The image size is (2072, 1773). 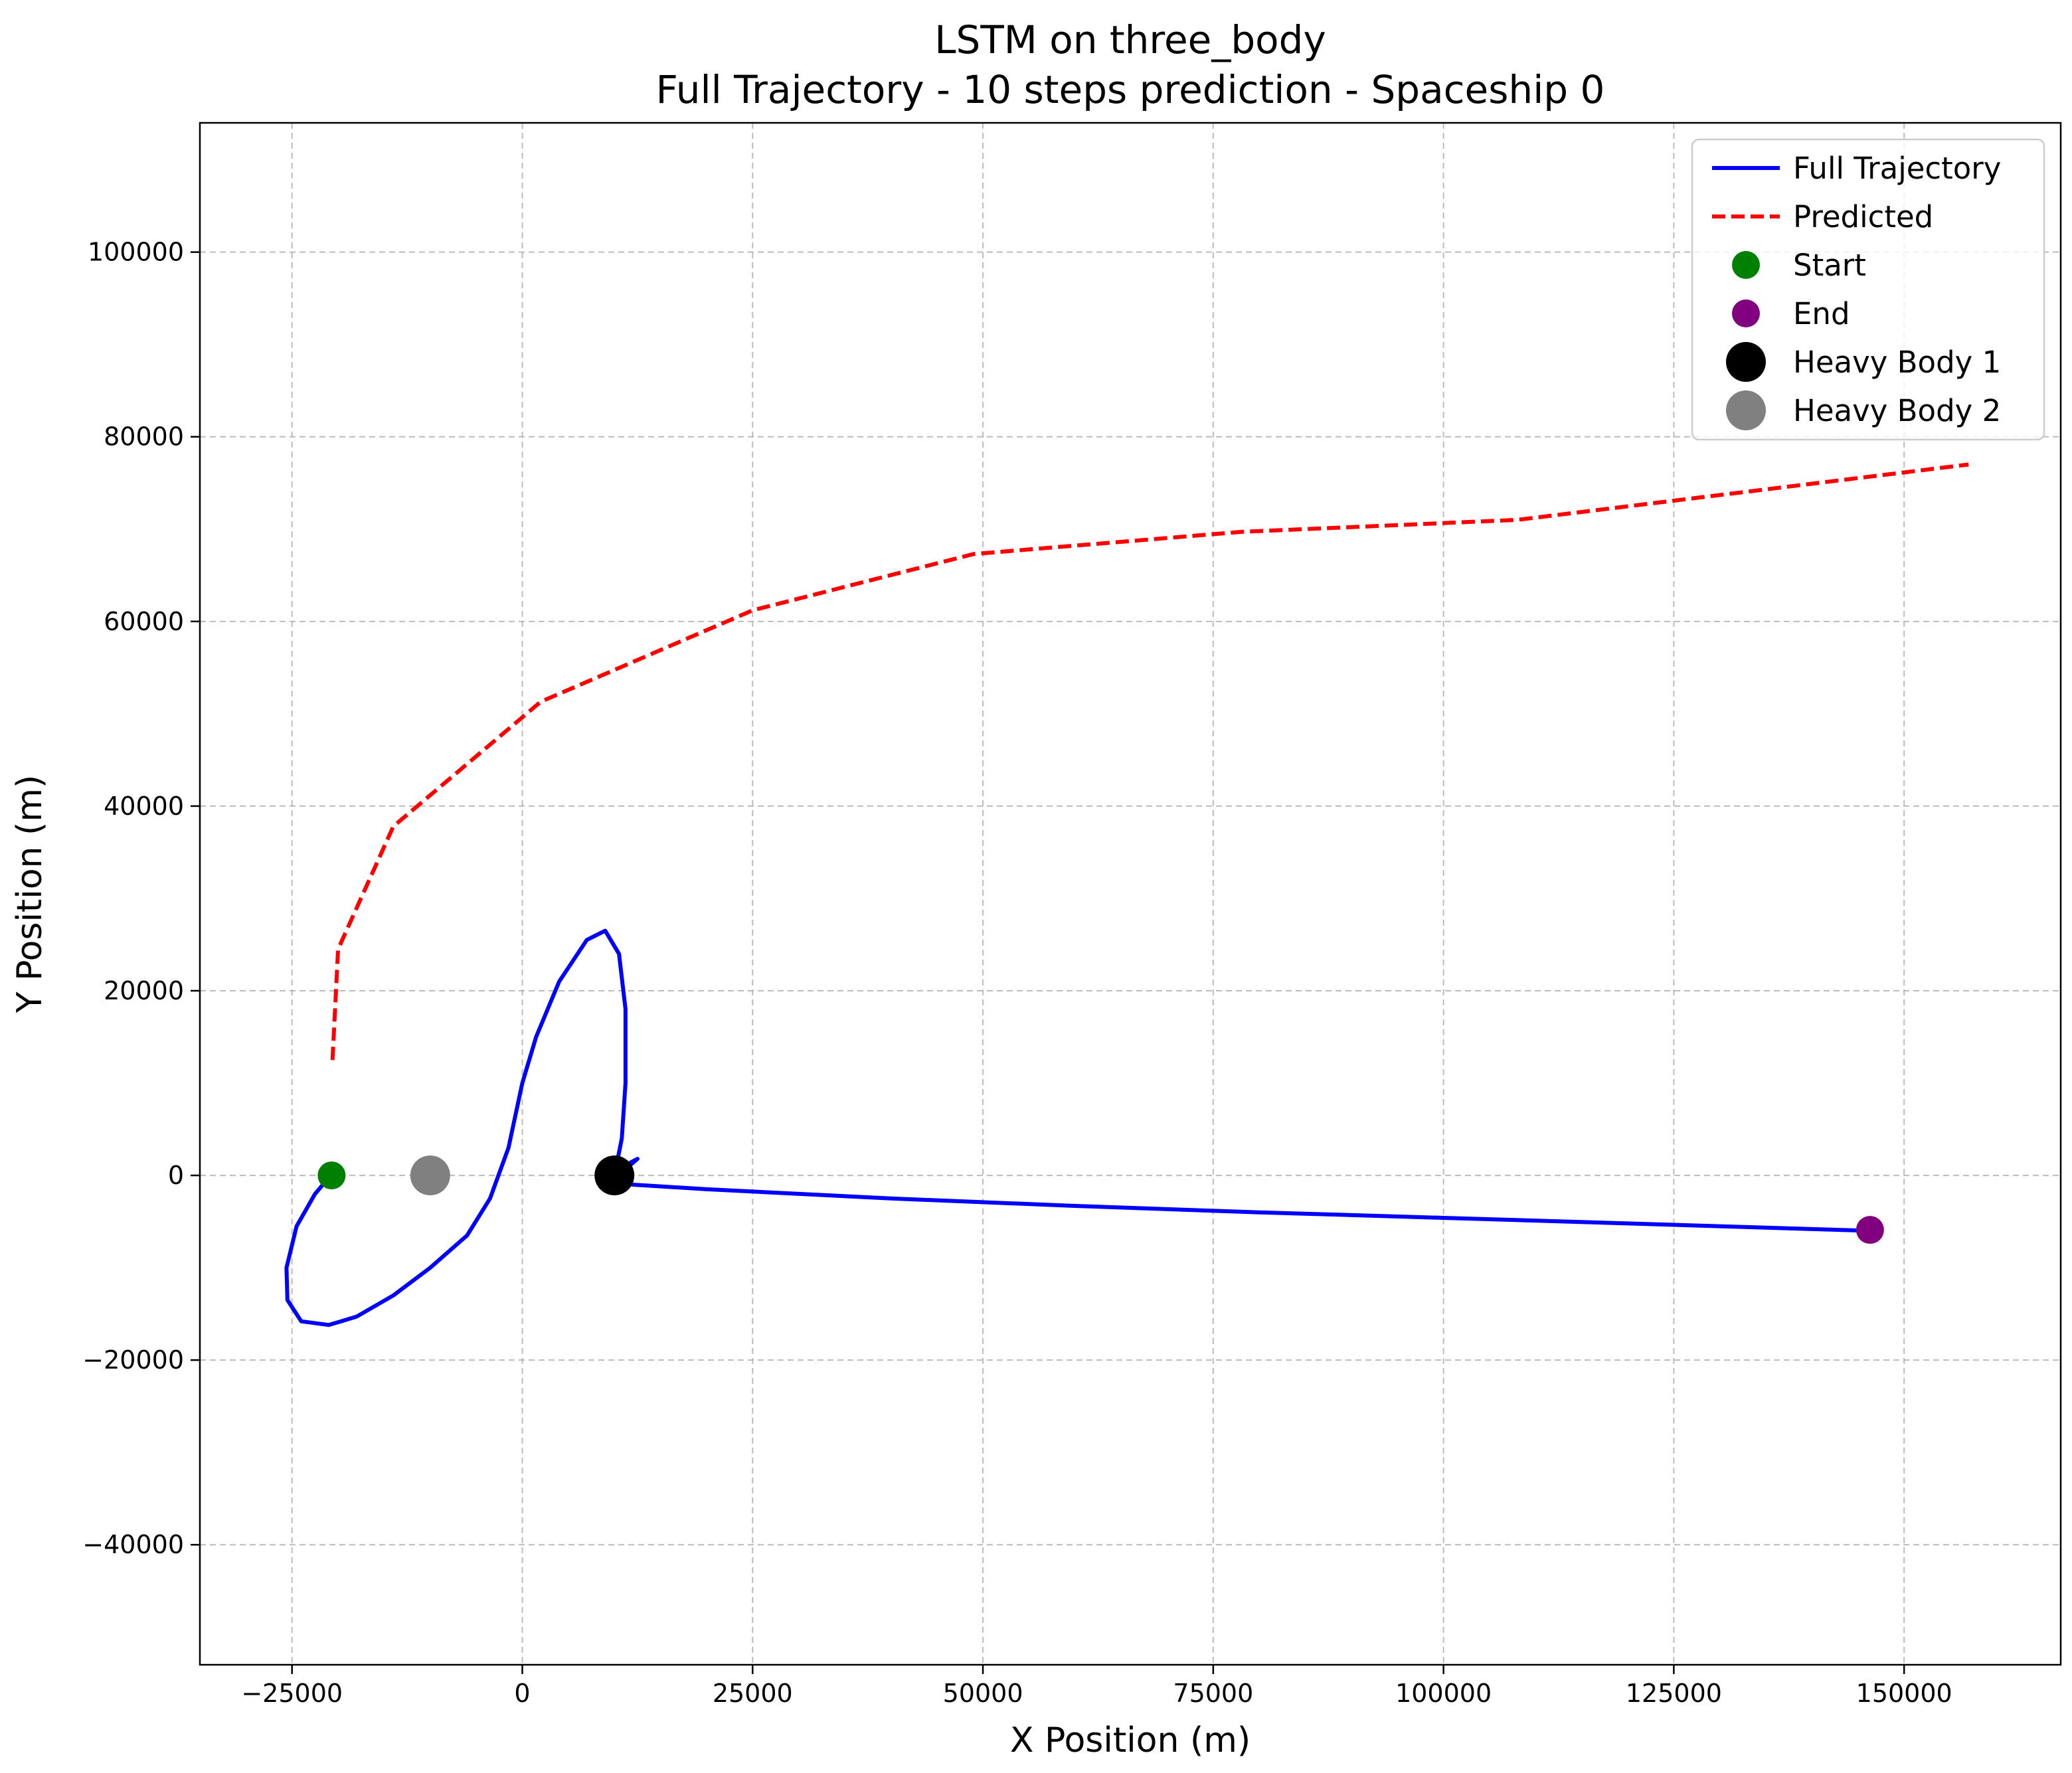 I want to click on legend-label: Full Trajectory, so click(x=1897, y=168).